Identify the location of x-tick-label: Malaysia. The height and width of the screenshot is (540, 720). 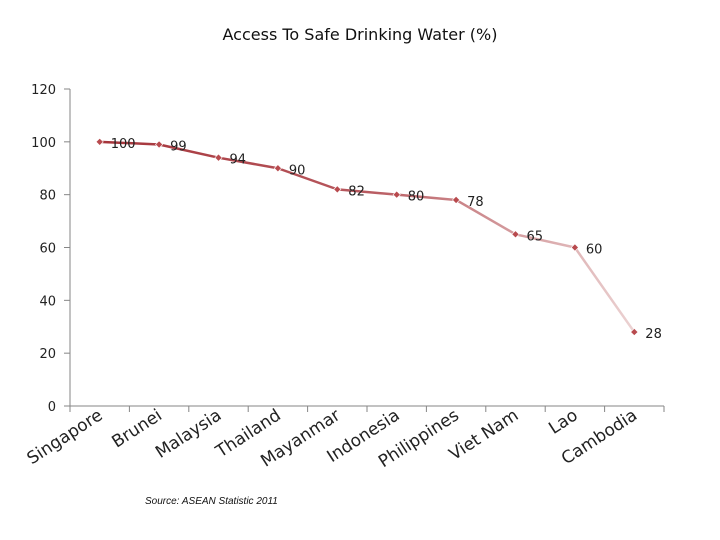
(188, 433).